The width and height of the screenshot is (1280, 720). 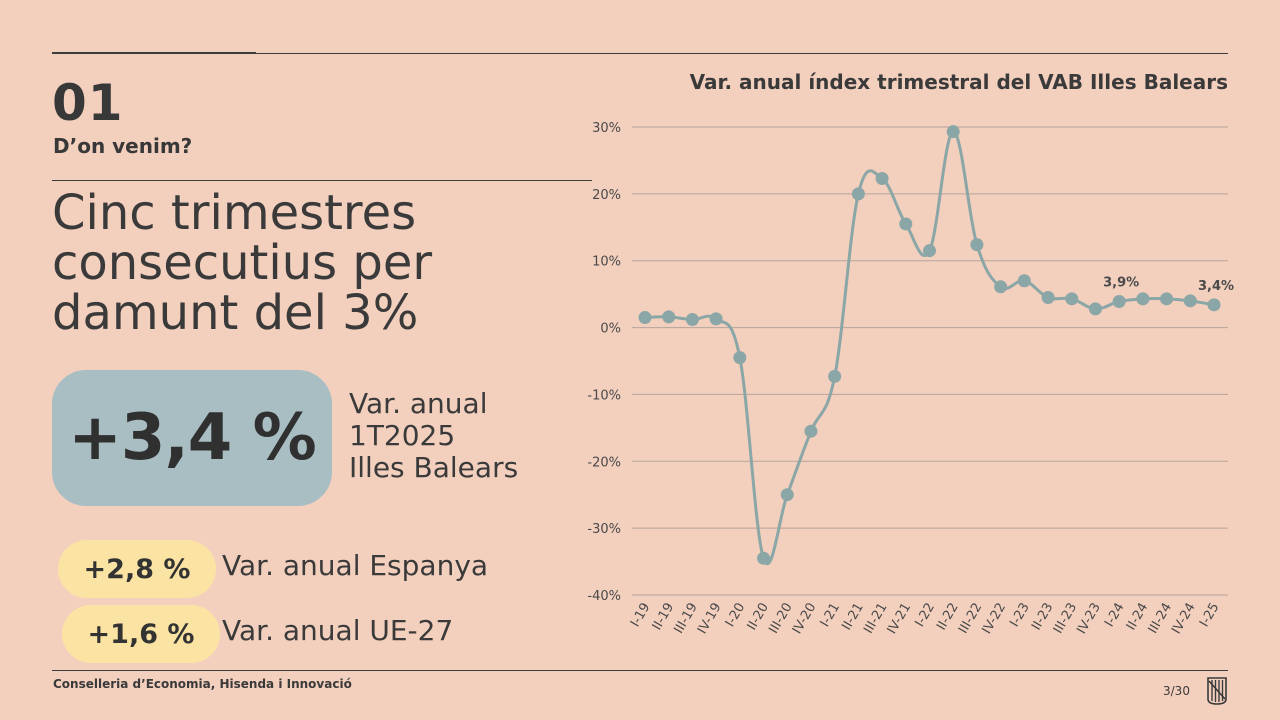 I want to click on main-stat-label-line: Illes Balears, so click(x=434, y=467).